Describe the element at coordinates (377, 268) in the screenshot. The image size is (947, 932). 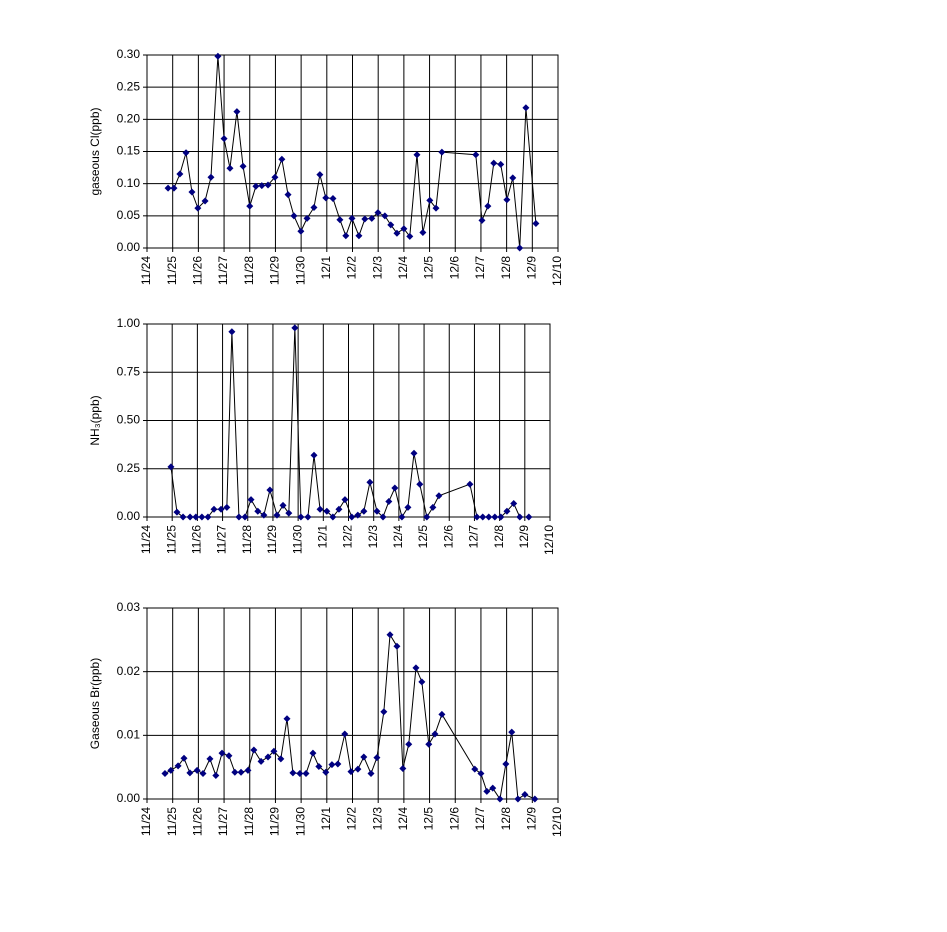
I see `x-tick-label: 12/3` at that location.